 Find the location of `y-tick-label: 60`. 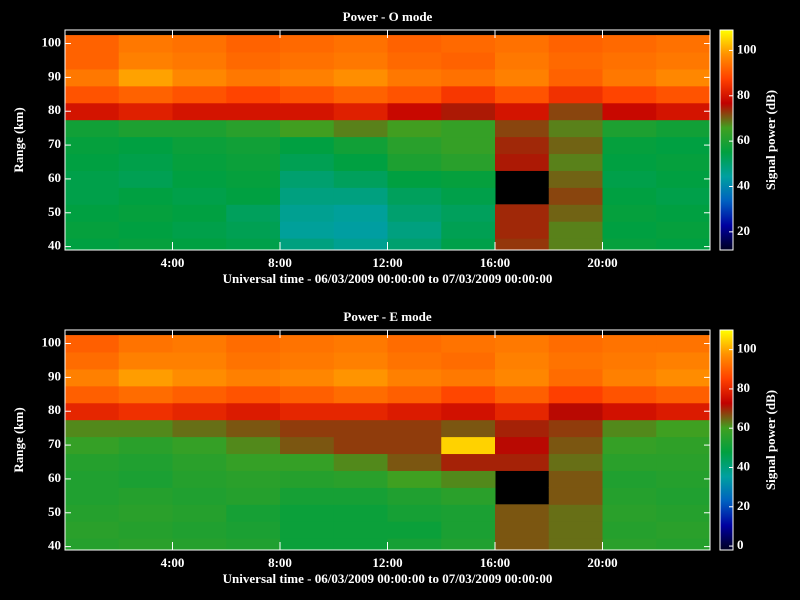

y-tick-label: 60 is located at coordinates (54, 177).